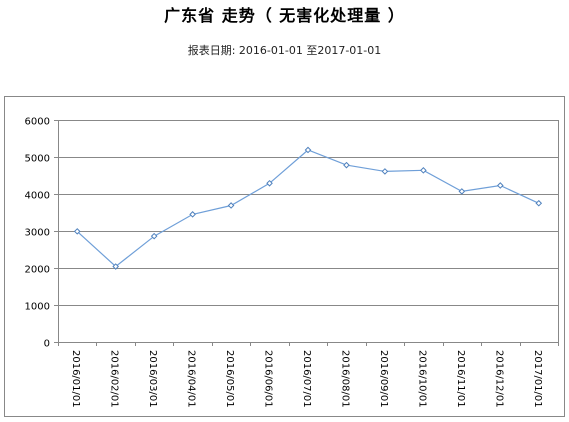 Image resolution: width=569 pixels, height=422 pixels. What do you see at coordinates (306, 379) in the screenshot?
I see `x-tick-label: 2016/07/01` at bounding box center [306, 379].